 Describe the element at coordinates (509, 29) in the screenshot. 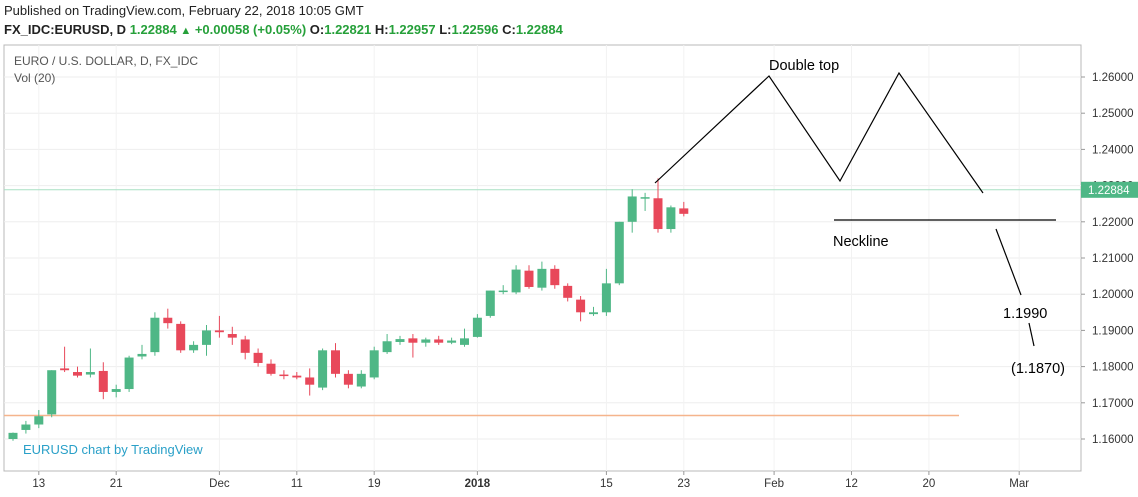

I see `close-label: C:` at that location.